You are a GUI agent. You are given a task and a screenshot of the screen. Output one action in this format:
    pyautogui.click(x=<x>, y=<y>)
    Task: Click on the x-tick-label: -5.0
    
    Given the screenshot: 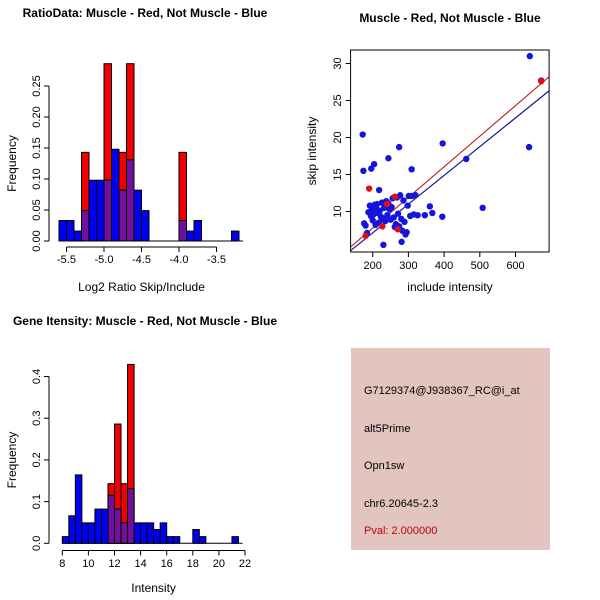 What is the action you would take?
    pyautogui.click(x=104, y=260)
    